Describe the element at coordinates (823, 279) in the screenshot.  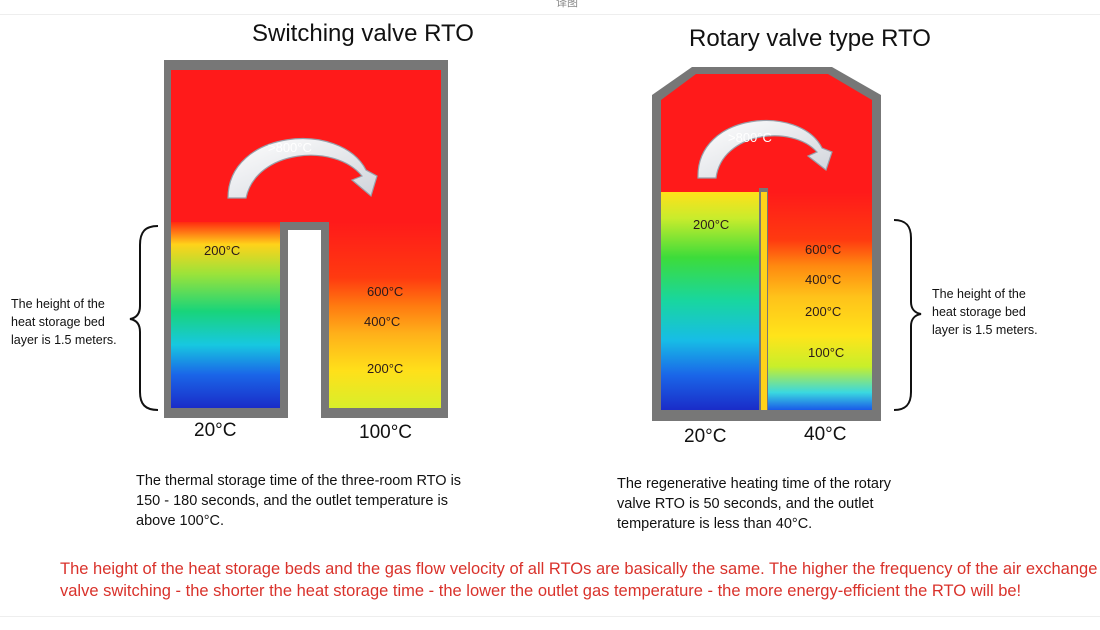
I see `right-bed-right-temp-400: 400°C` at that location.